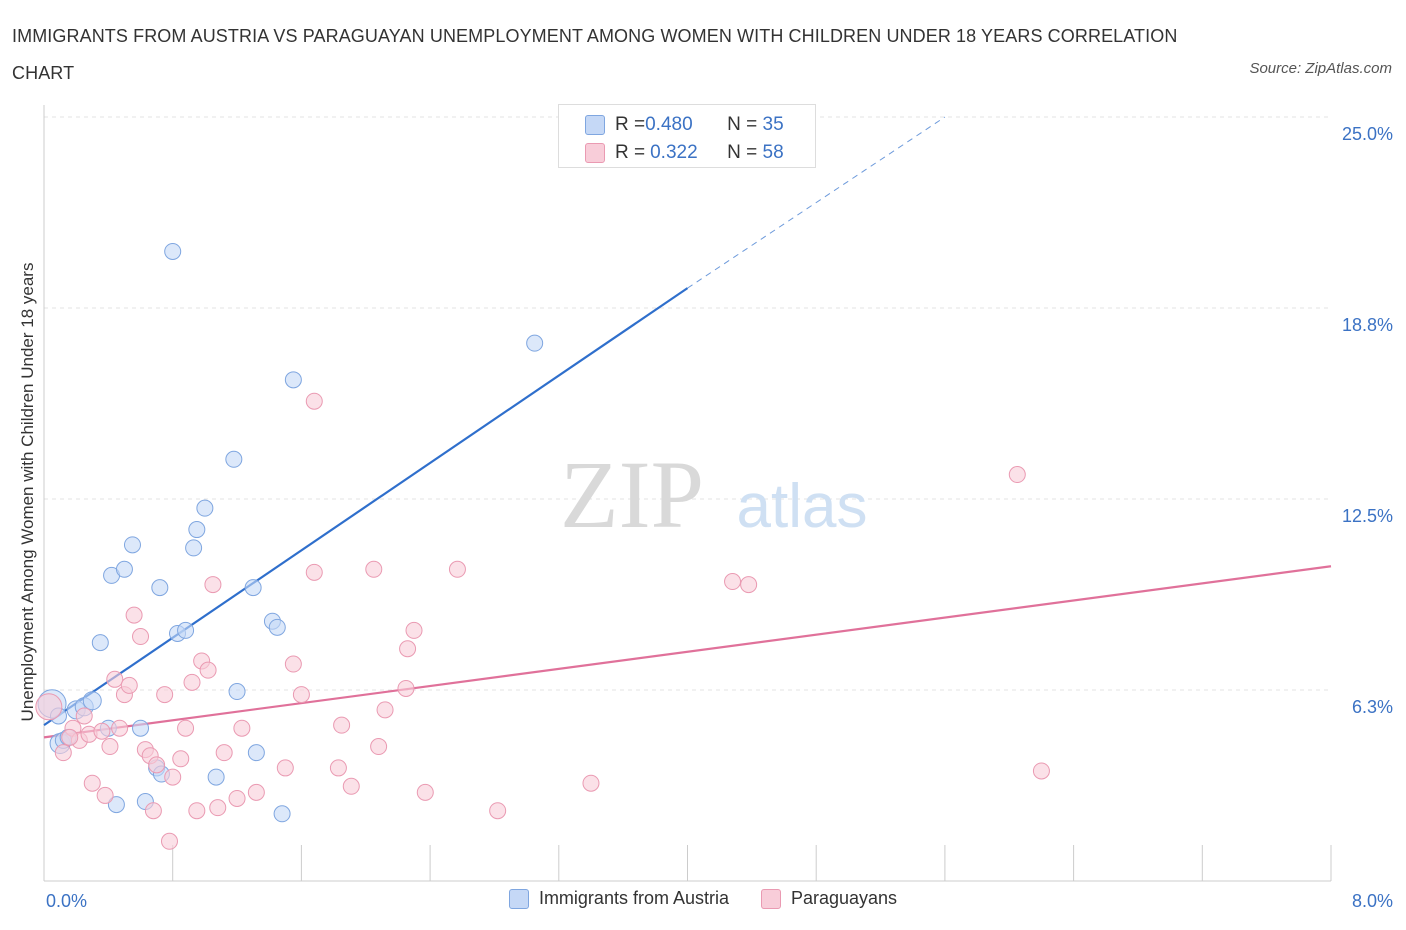 The height and width of the screenshot is (930, 1406). I want to click on stats-legend: R = 0.480 N = 35 R = 0.322 N = 58, so click(687, 136).